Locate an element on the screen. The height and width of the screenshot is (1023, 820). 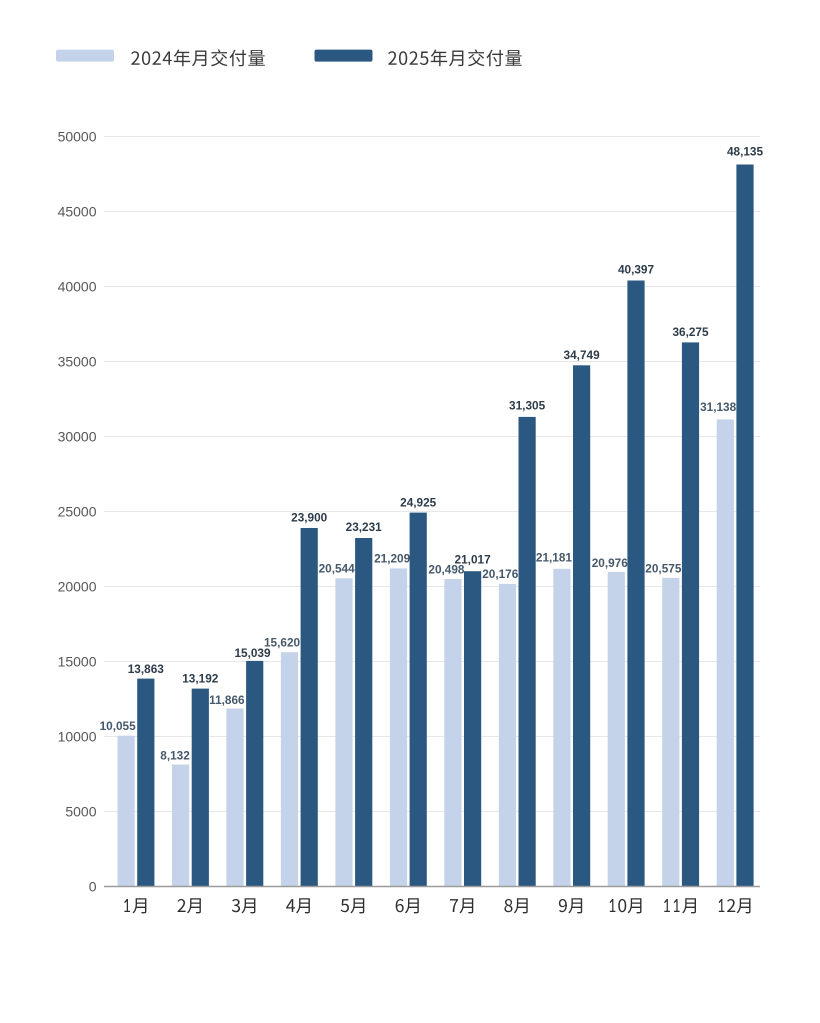
svg-text: 13,863 is located at coordinates (146, 669).